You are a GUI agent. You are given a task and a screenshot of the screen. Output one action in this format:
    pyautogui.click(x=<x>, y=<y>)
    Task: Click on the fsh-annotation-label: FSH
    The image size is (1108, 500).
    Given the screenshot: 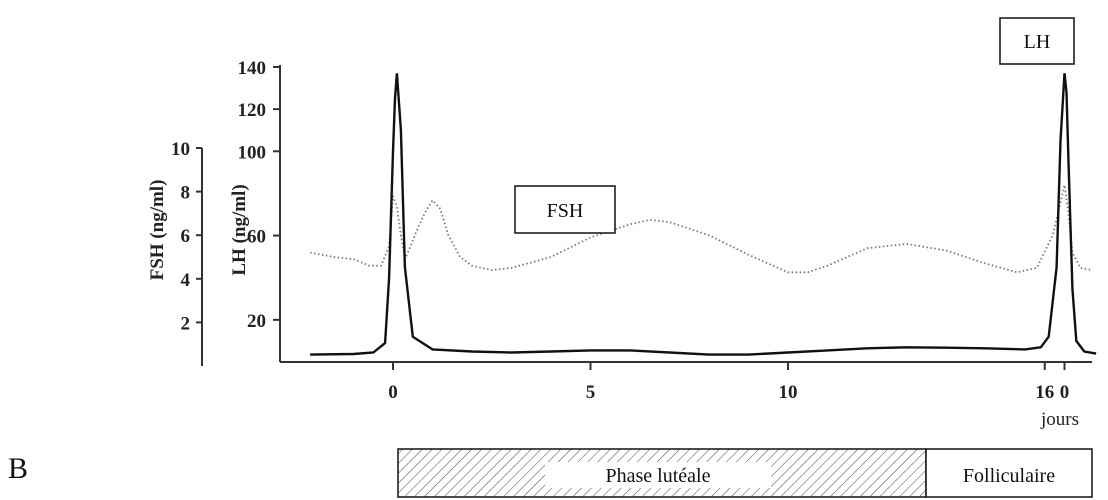 What is the action you would take?
    pyautogui.click(x=565, y=211)
    